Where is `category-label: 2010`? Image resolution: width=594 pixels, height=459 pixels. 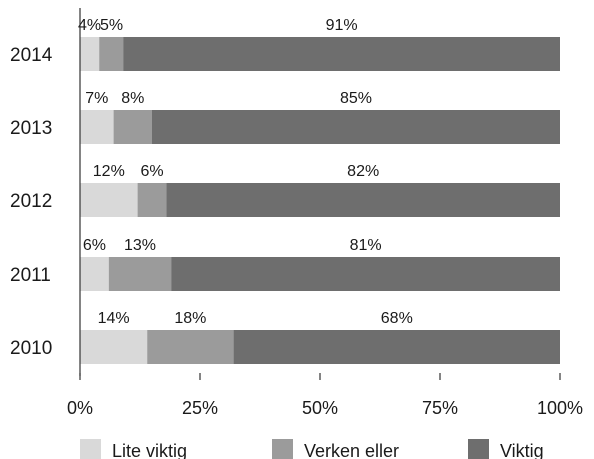 category-label: 2010 is located at coordinates (31, 348).